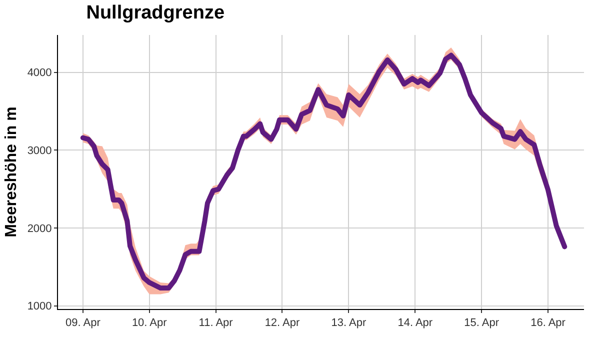  What do you see at coordinates (39, 228) in the screenshot?
I see `y-tick-label: 2000` at bounding box center [39, 228].